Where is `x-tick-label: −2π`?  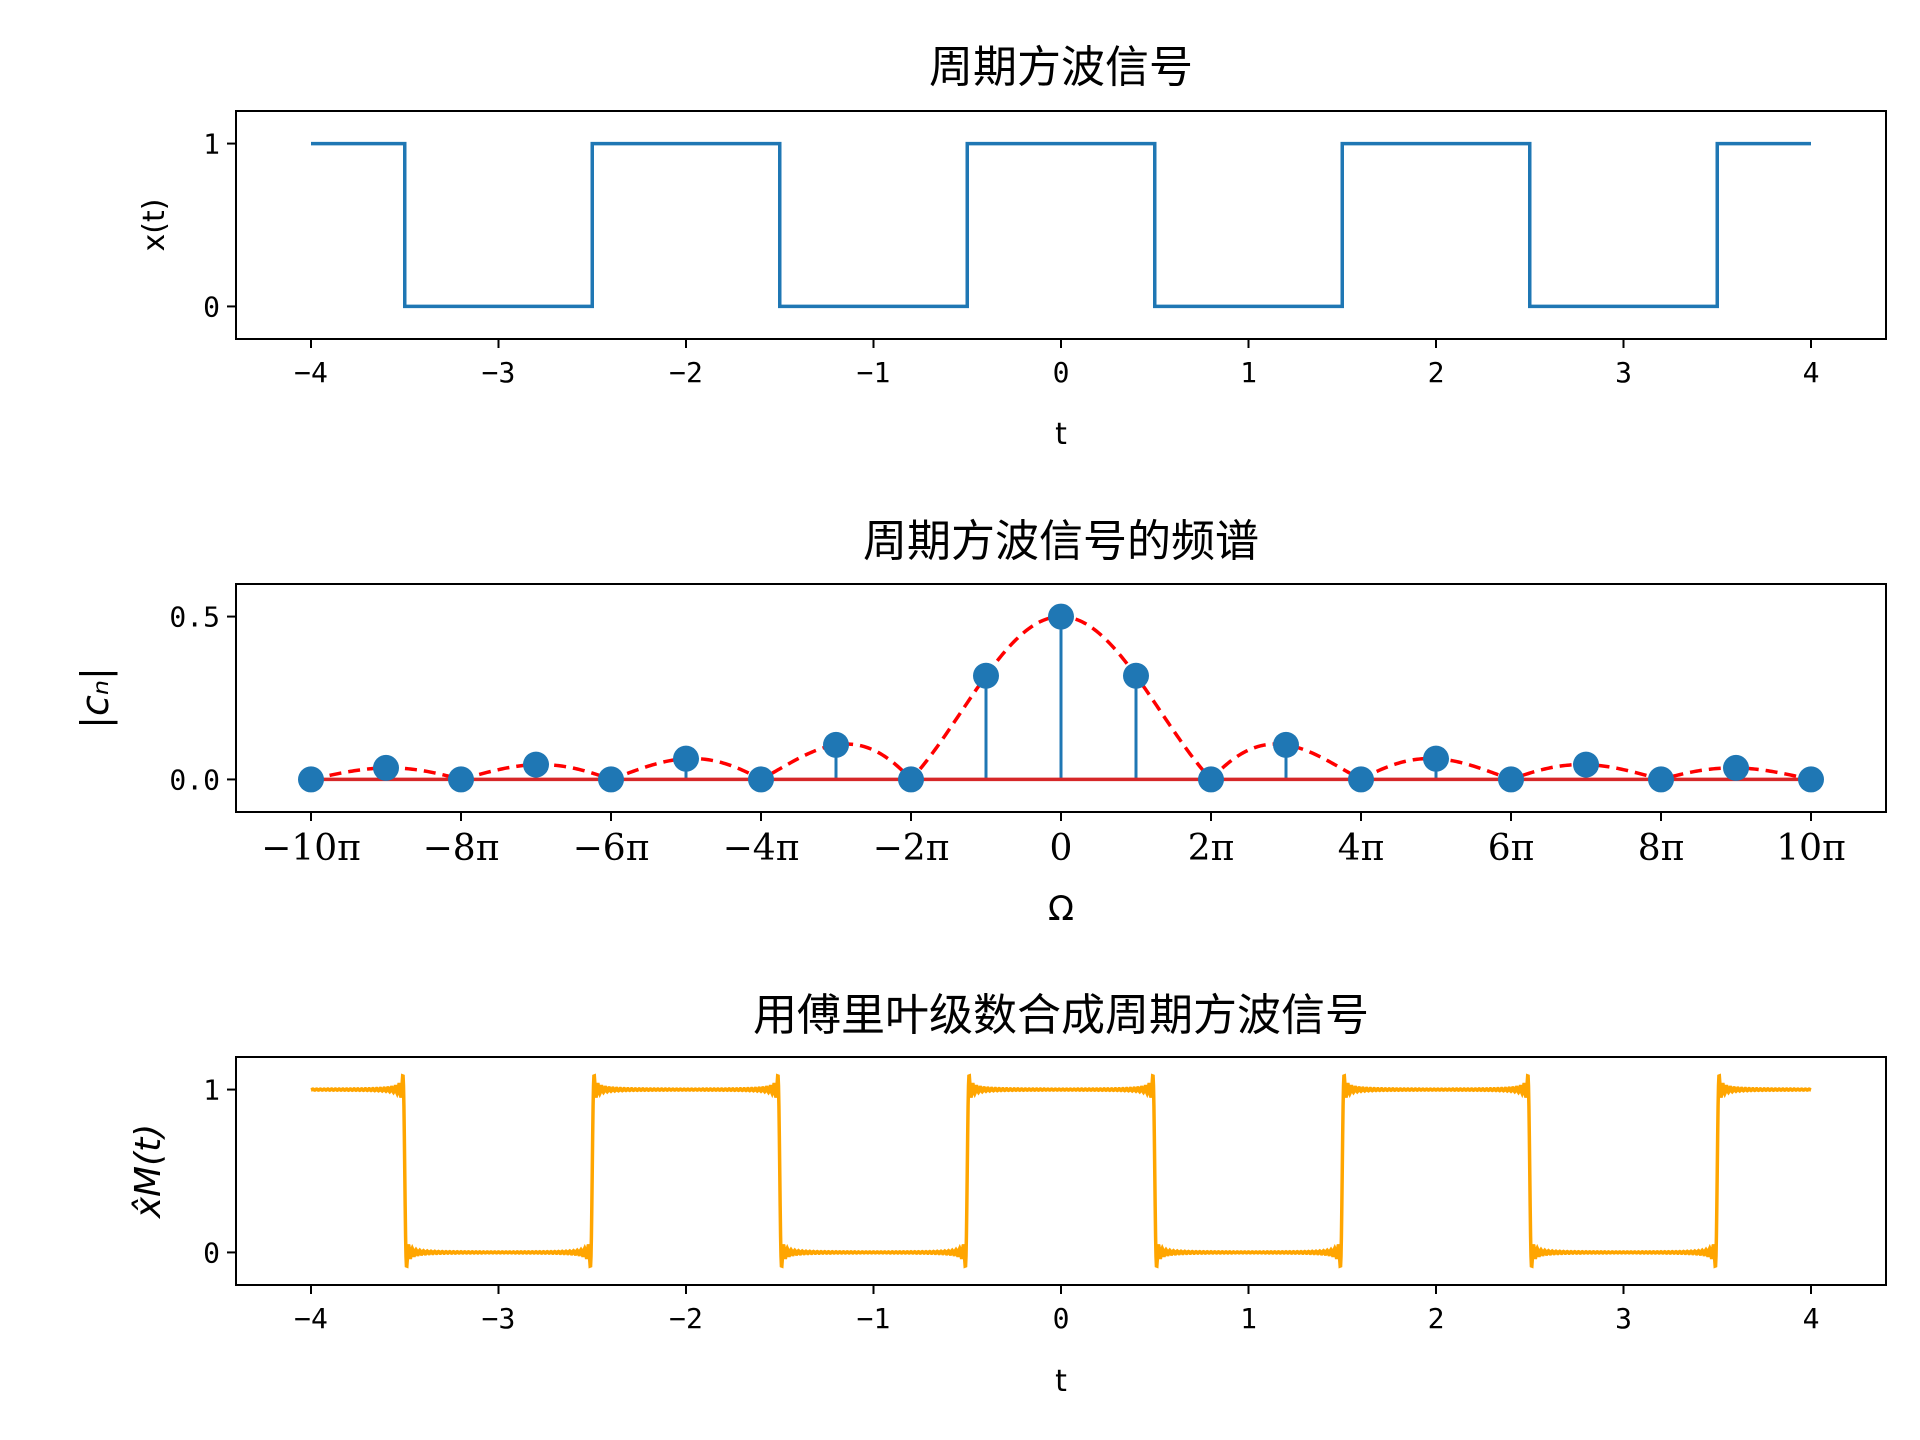
x-tick-label: −2π is located at coordinates (911, 848).